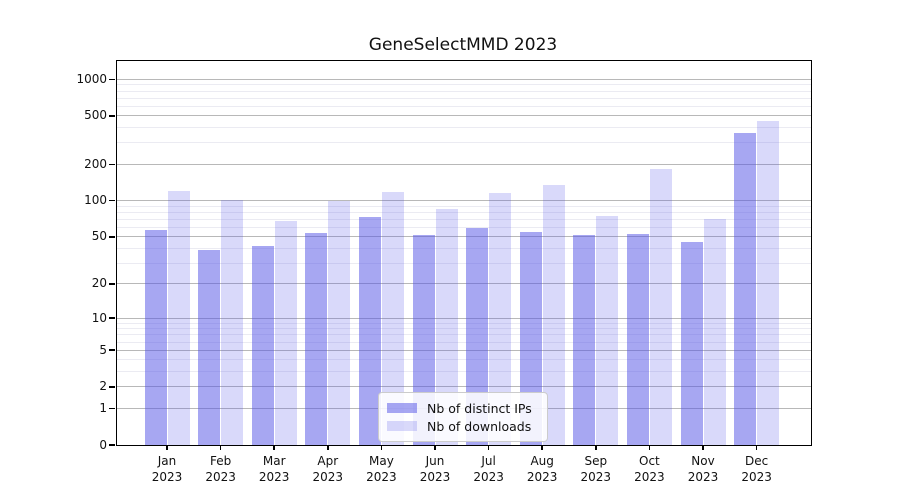 This screenshot has width=900, height=500. I want to click on x-tick-label: Apr 2023, so click(328, 469).